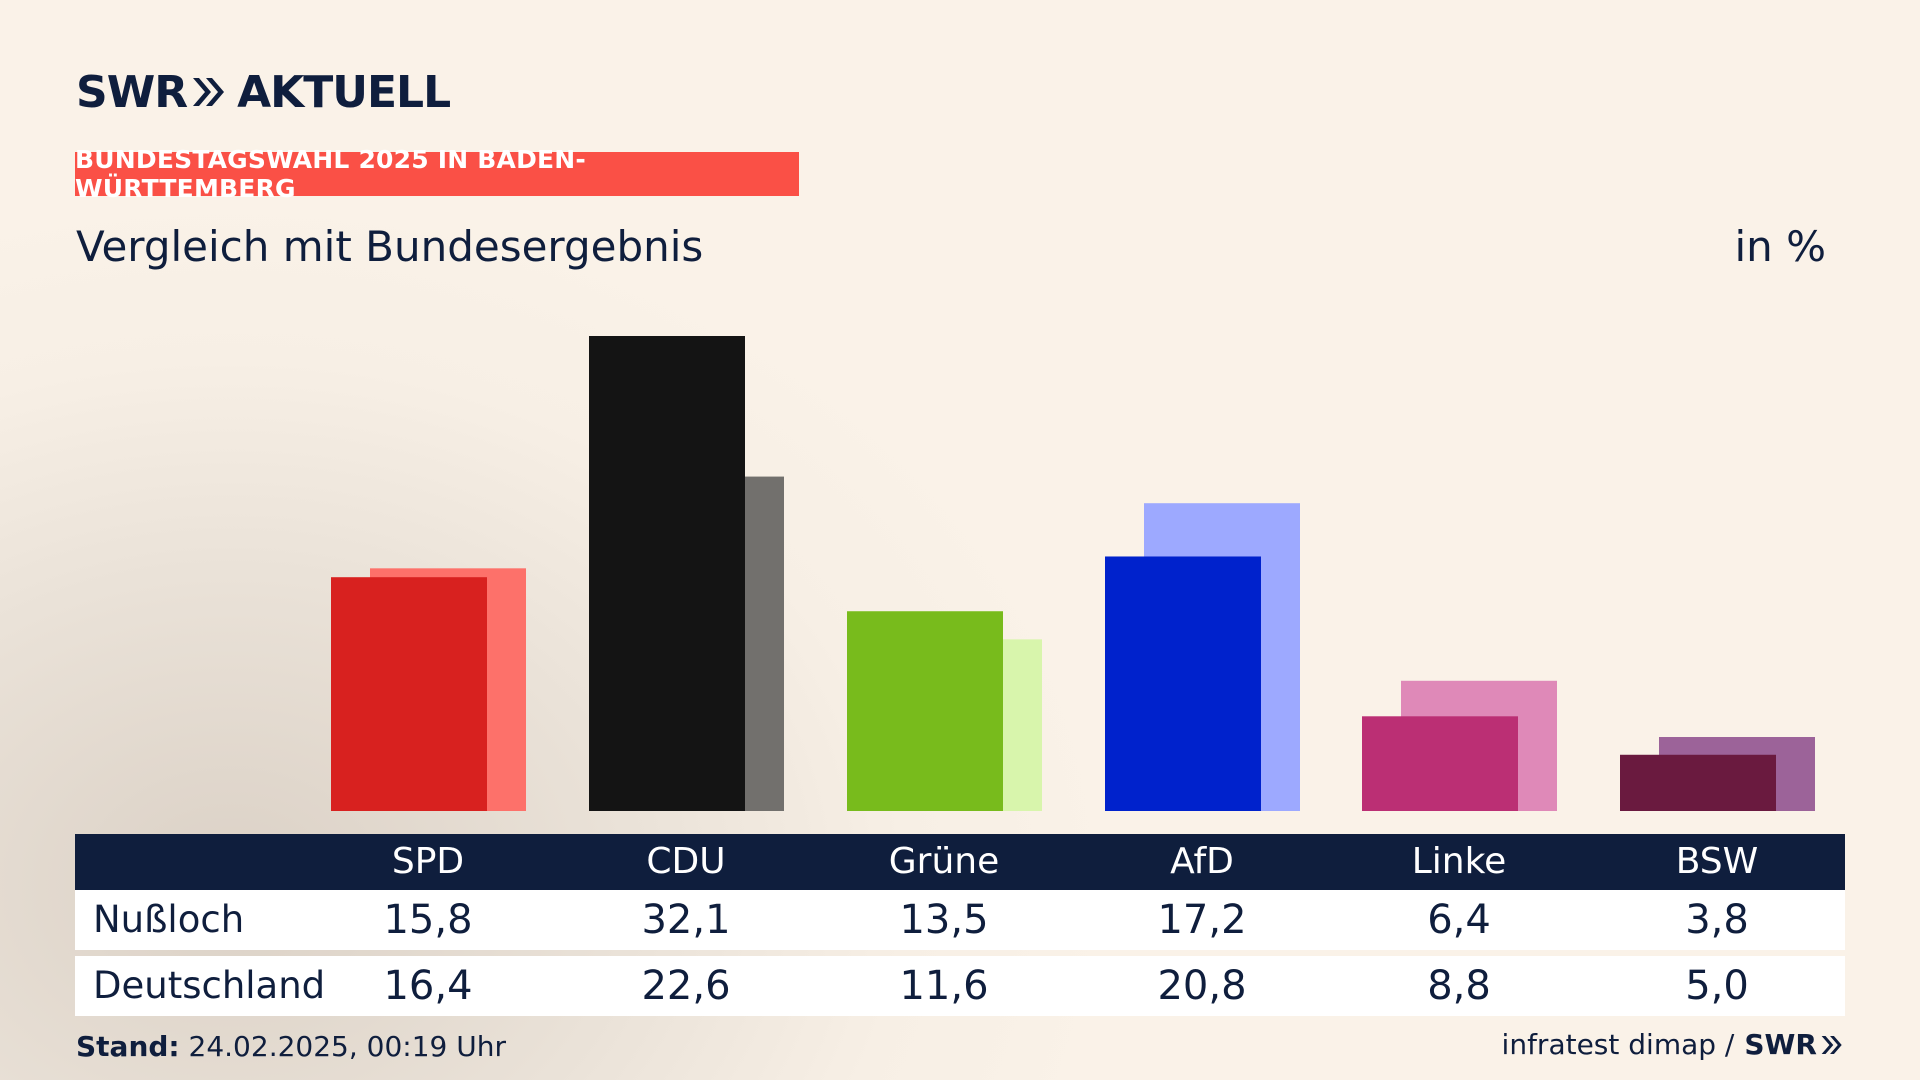  I want to click on value-cell-grne: 11,6, so click(944, 986).